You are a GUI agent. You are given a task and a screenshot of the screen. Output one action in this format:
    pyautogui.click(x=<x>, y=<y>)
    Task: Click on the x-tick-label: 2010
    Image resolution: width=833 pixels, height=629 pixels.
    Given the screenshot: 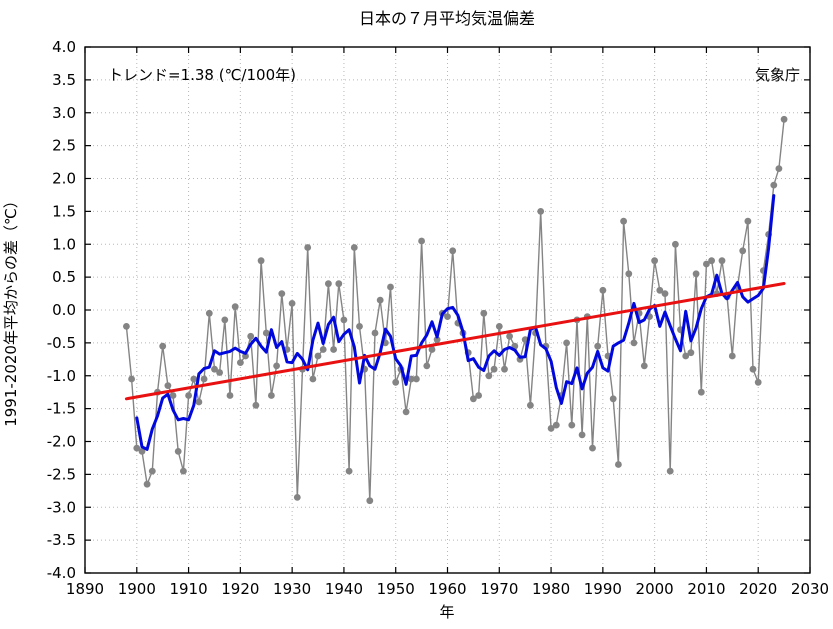 What is the action you would take?
    pyautogui.click(x=706, y=589)
    